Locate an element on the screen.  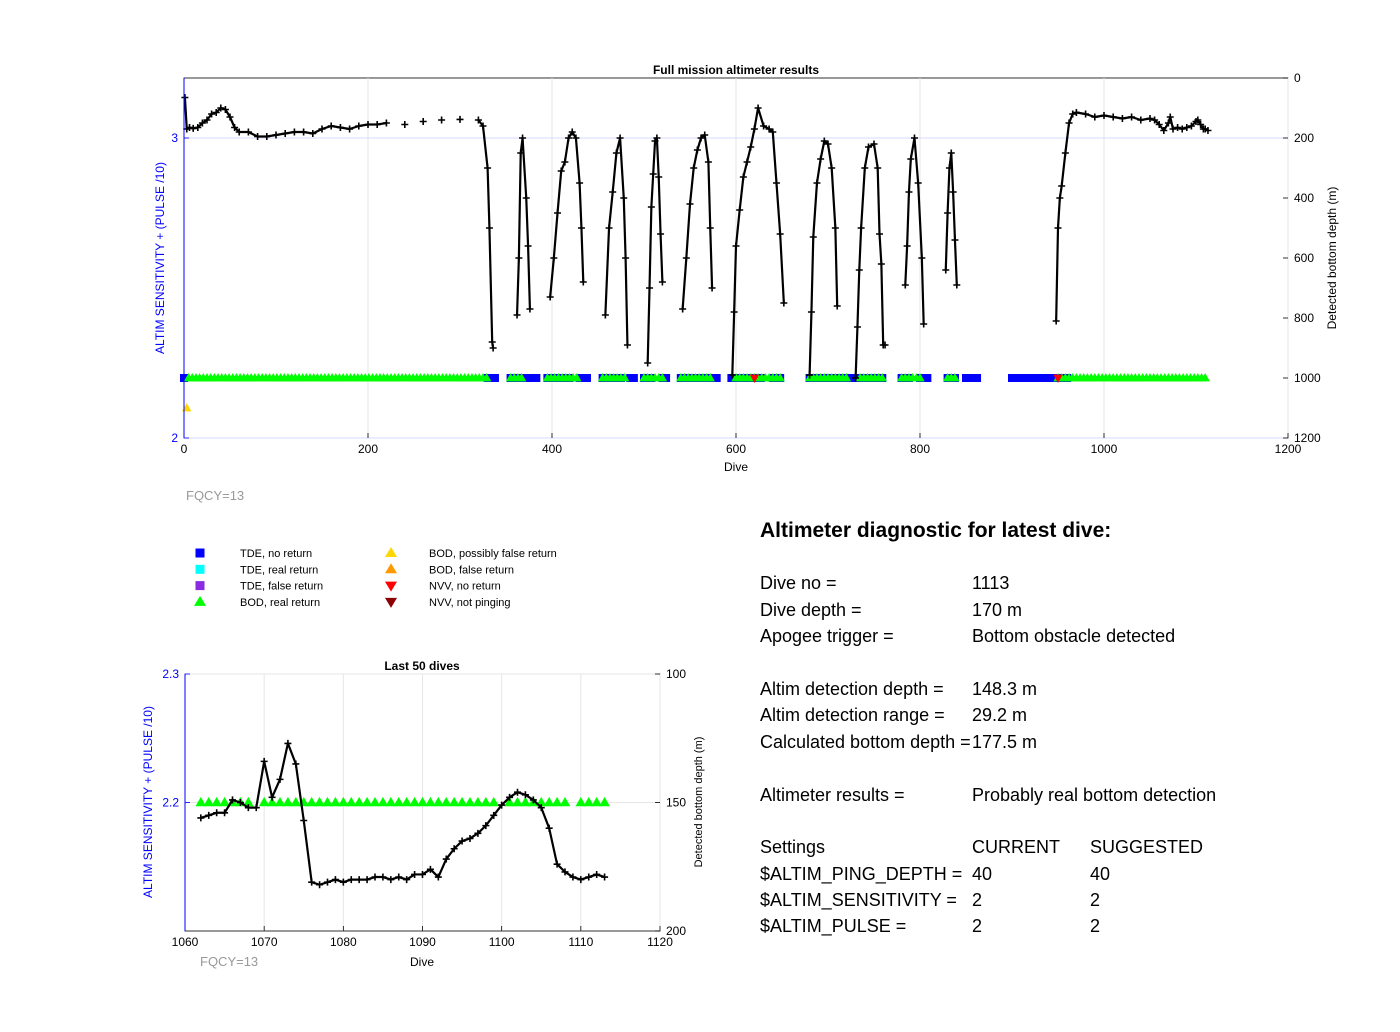
y-left-tick-label: 2 is located at coordinates (174, 438).